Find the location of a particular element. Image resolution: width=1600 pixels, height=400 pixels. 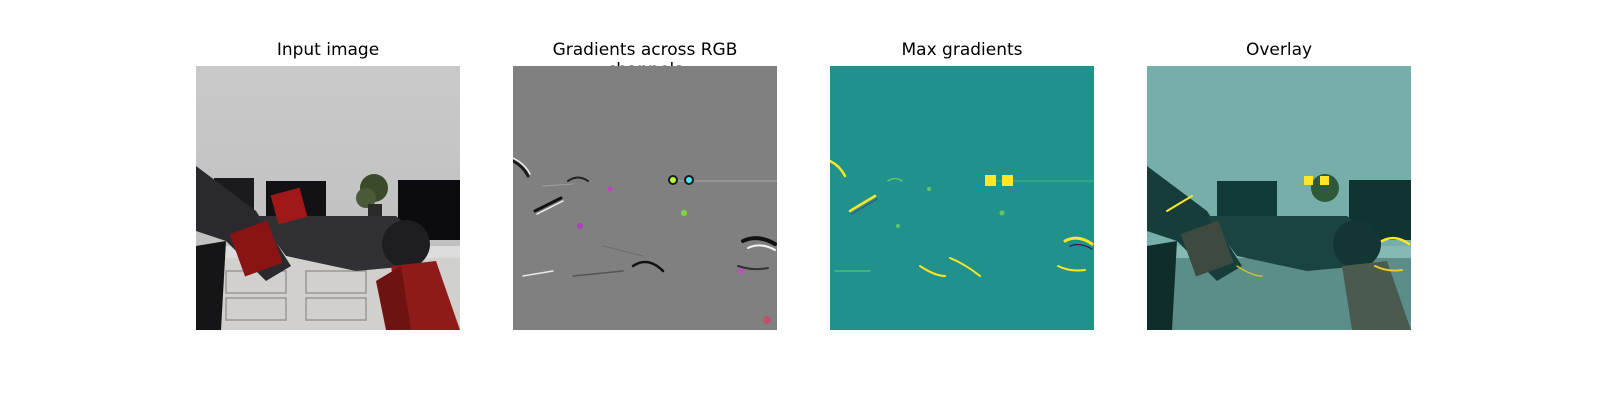

input-image-panel is located at coordinates (328, 198).